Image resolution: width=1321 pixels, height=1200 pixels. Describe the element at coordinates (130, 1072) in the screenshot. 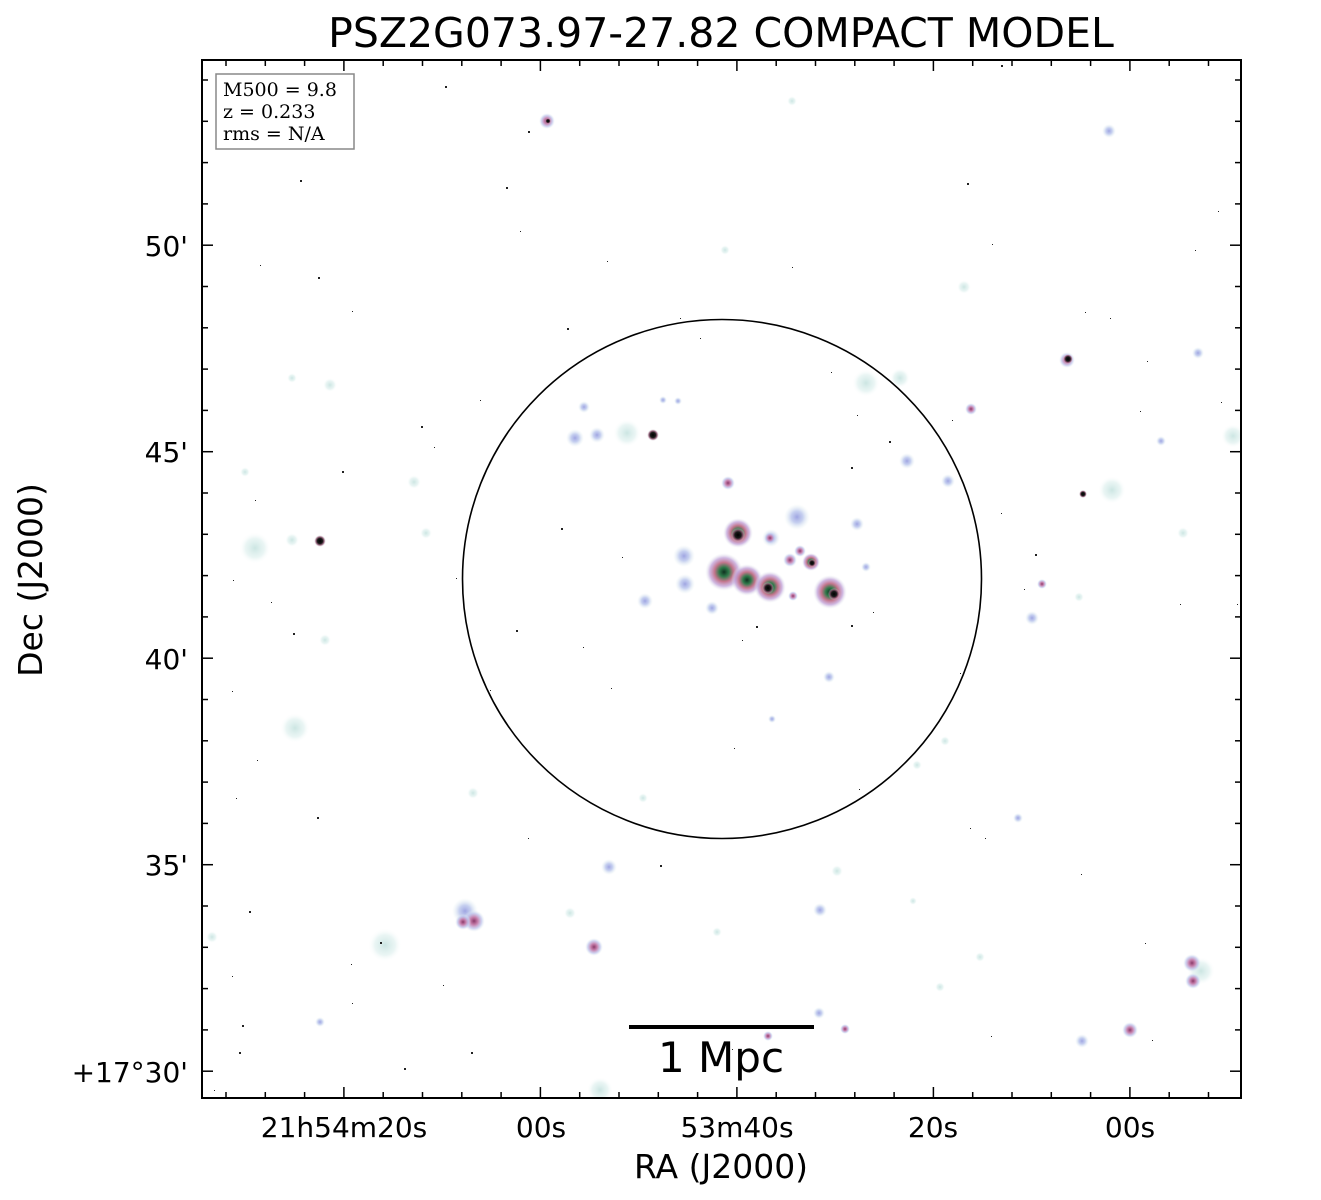

I see `y-tick-label: +17°30'` at that location.